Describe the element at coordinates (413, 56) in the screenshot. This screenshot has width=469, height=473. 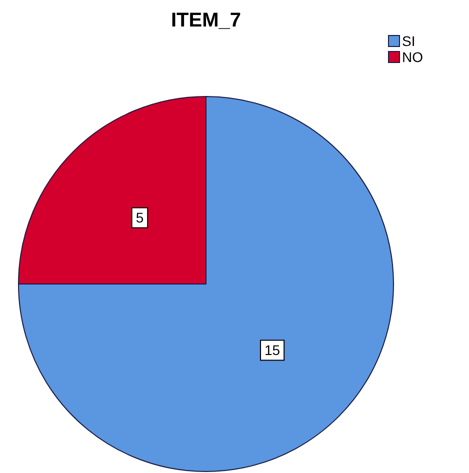
I see `legend-label: NO` at that location.